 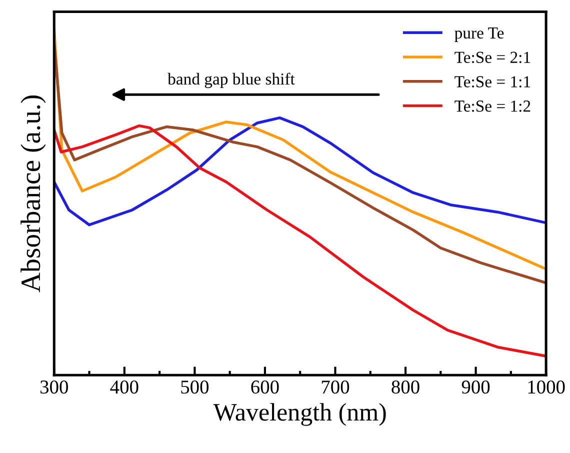 What do you see at coordinates (406, 387) in the screenshot?
I see `x-tick-label: 800` at bounding box center [406, 387].